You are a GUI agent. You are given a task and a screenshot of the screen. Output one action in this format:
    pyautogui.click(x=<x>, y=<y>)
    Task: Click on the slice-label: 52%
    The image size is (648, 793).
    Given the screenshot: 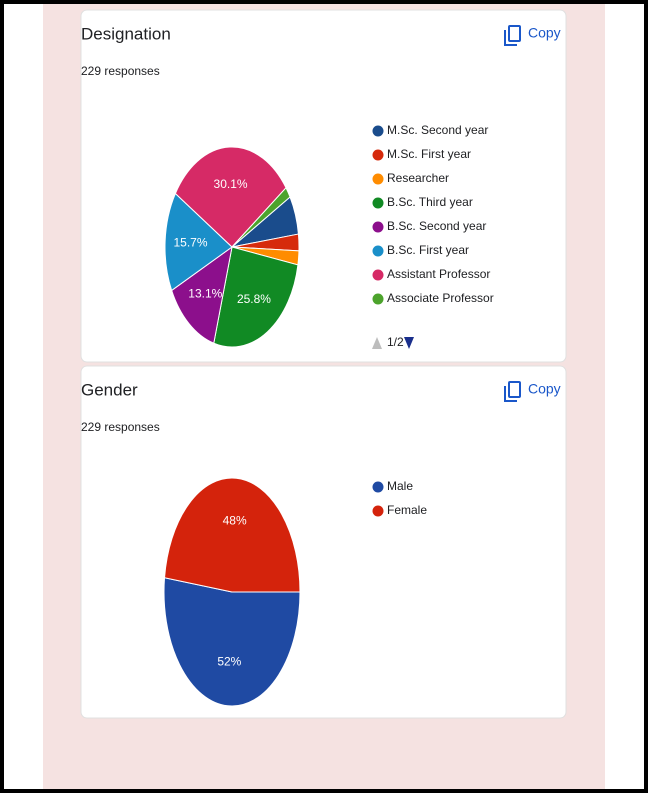 What is the action you would take?
    pyautogui.click(x=229, y=662)
    